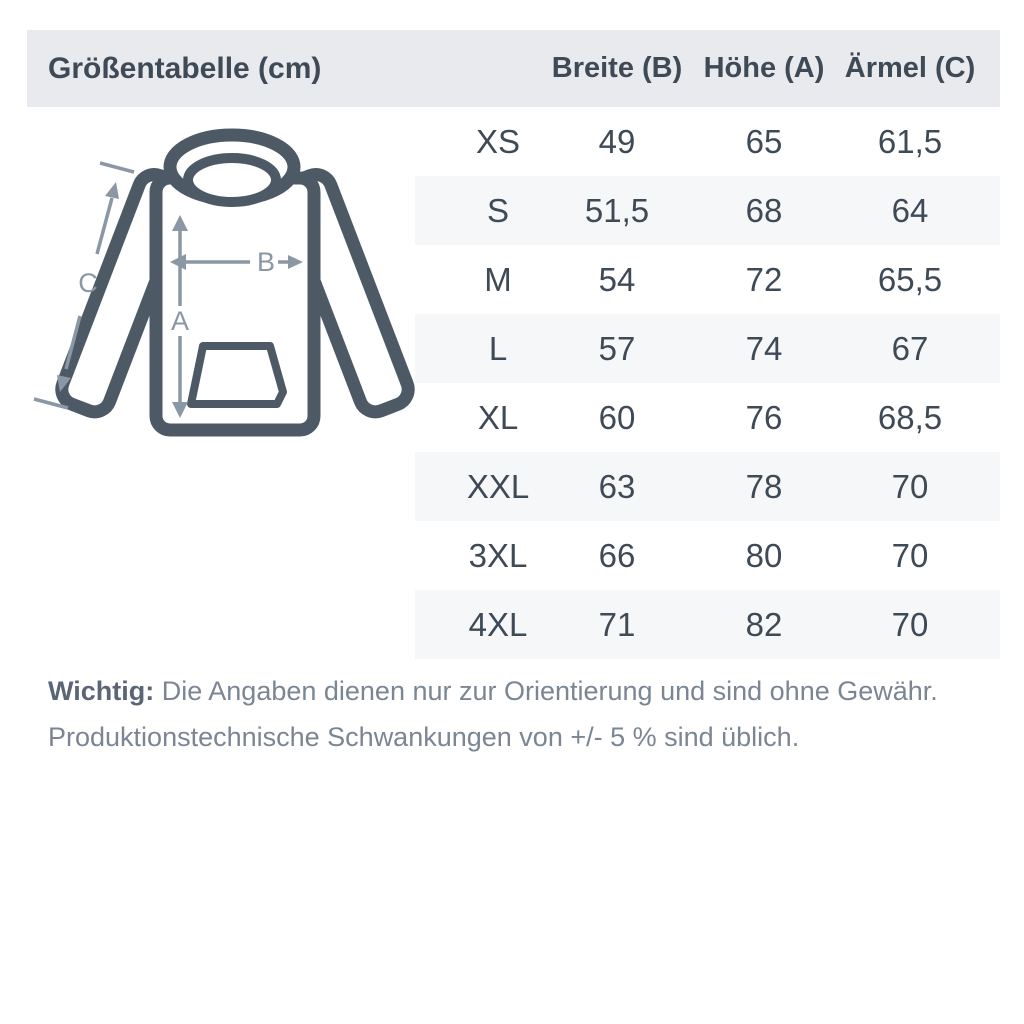 The height and width of the screenshot is (1024, 1024). What do you see at coordinates (64, 383) in the screenshot?
I see `arrow-c-head-bottom-icon` at bounding box center [64, 383].